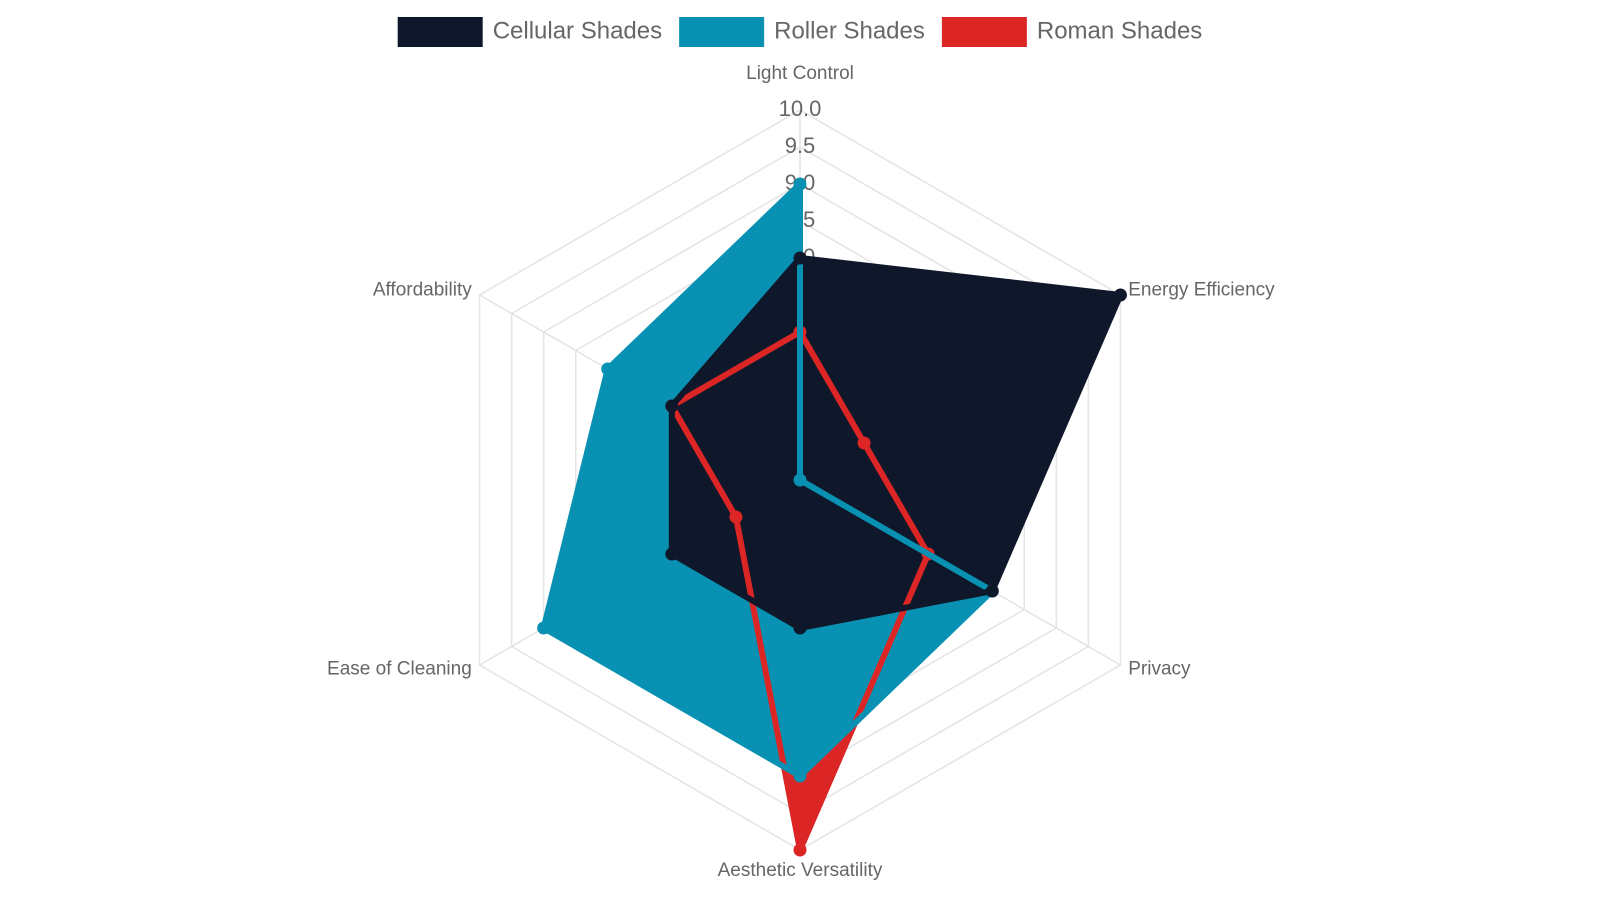 This screenshot has height=900, width=1600. I want to click on axis-label: Privacy, so click(1159, 669).